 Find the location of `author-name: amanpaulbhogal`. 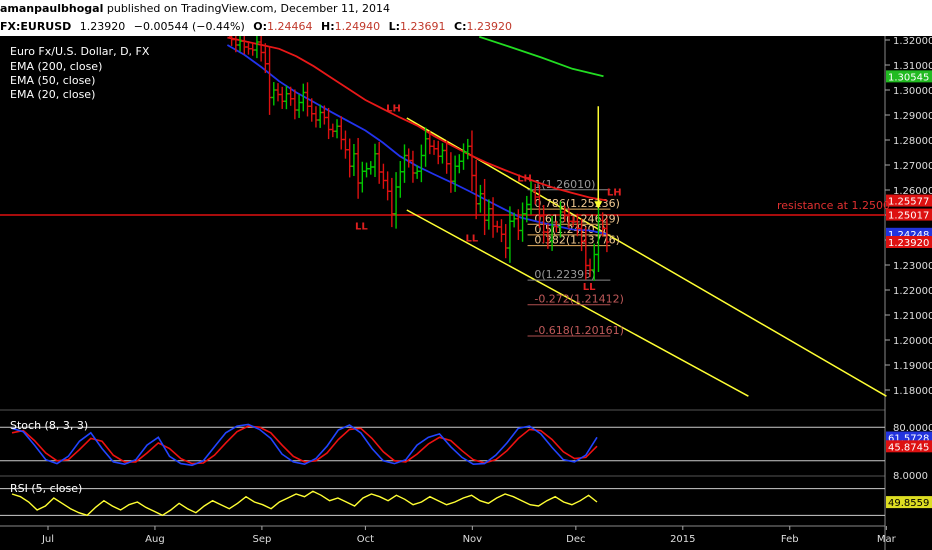

author-name: amanpaulbhogal is located at coordinates (52, 8).